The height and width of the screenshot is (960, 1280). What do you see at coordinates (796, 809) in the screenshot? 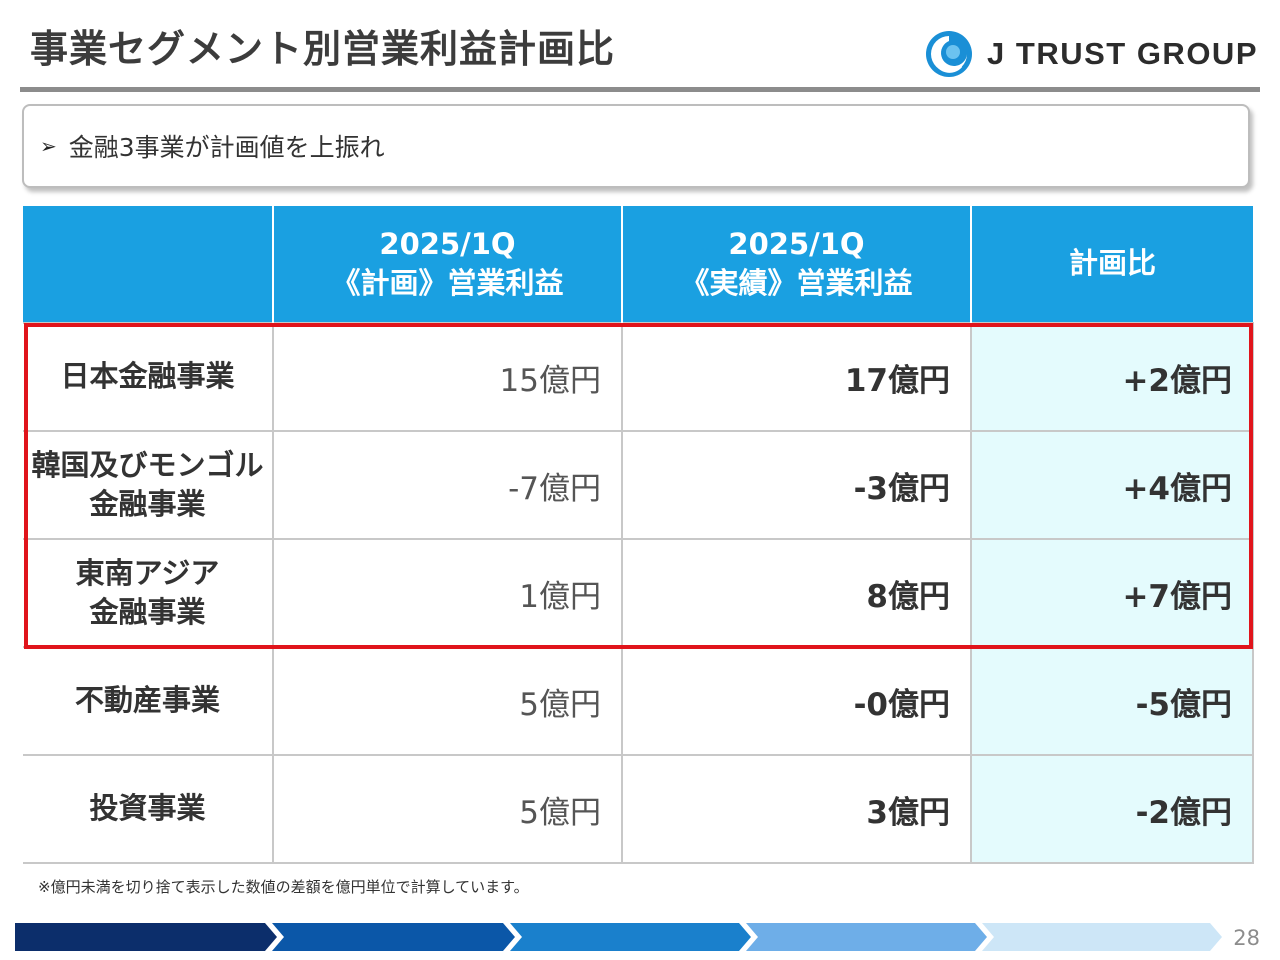
I see `actual-value: 3億円` at bounding box center [796, 809].